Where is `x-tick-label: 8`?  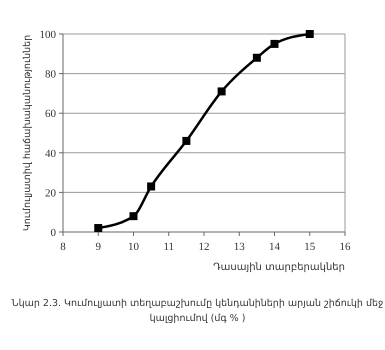 x-tick-label: 8 is located at coordinates (63, 247).